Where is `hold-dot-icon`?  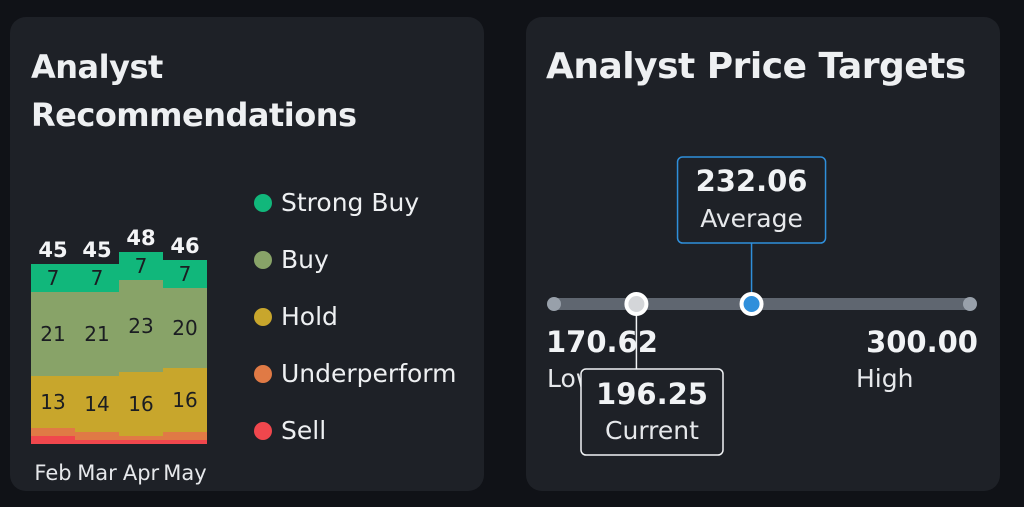 hold-dot-icon is located at coordinates (263, 316).